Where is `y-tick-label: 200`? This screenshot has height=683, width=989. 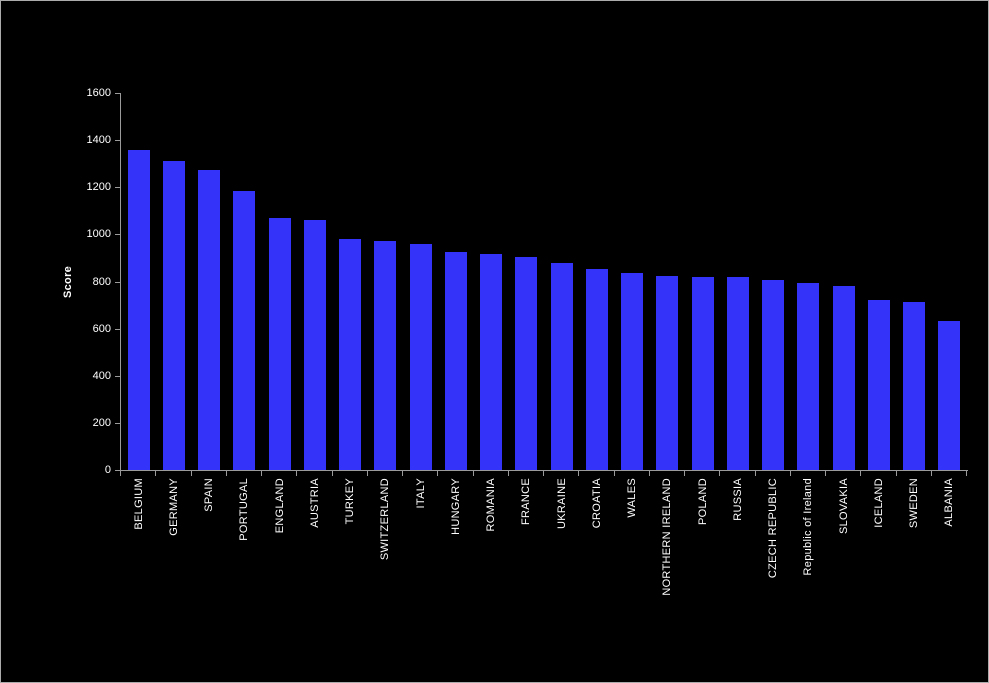 y-tick-label: 200 is located at coordinates (101, 422).